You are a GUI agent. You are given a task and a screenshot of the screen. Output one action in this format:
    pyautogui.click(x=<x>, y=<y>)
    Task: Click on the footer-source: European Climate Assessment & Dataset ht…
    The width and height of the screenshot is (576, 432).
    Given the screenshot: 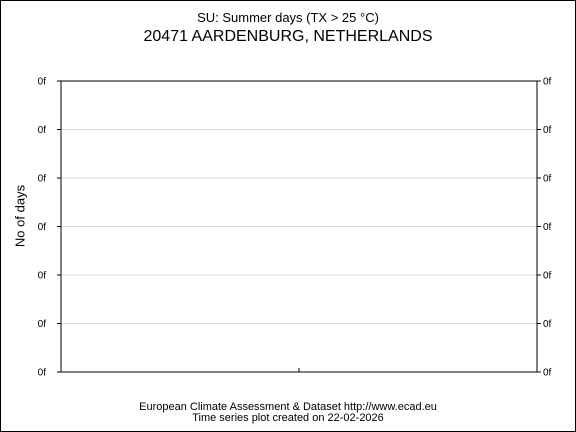 What is the action you would take?
    pyautogui.click(x=288, y=407)
    